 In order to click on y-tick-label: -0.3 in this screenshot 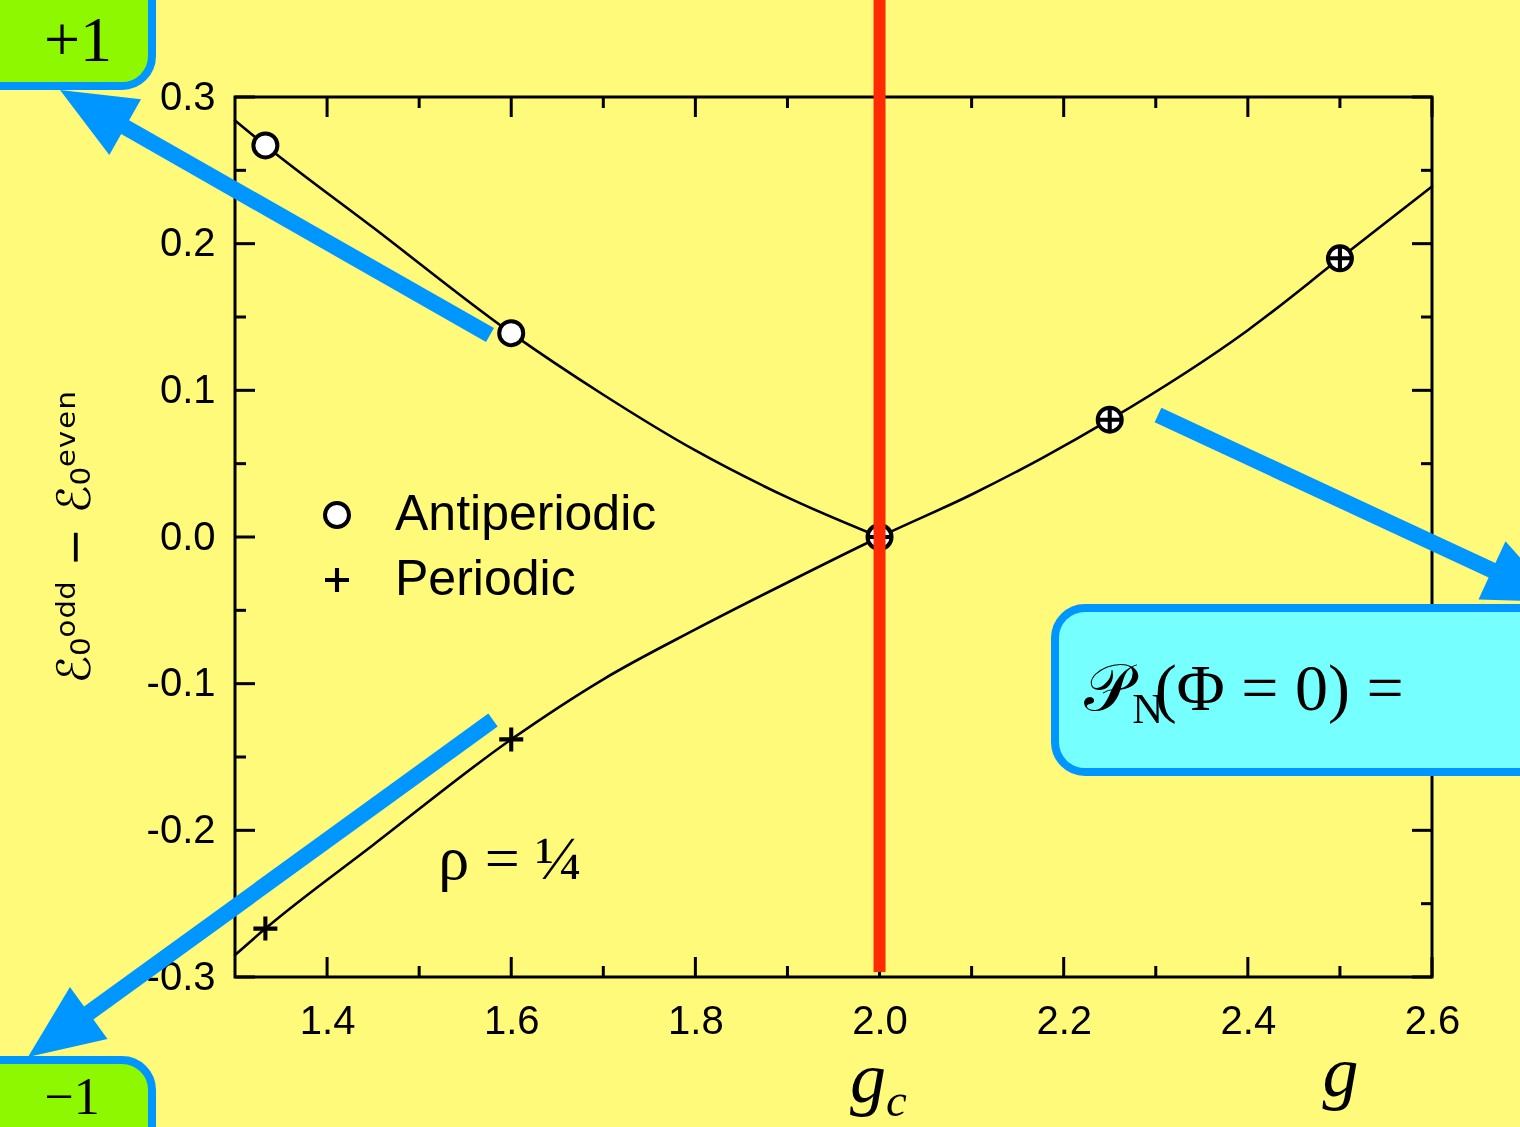, I will do `click(181, 975)`.